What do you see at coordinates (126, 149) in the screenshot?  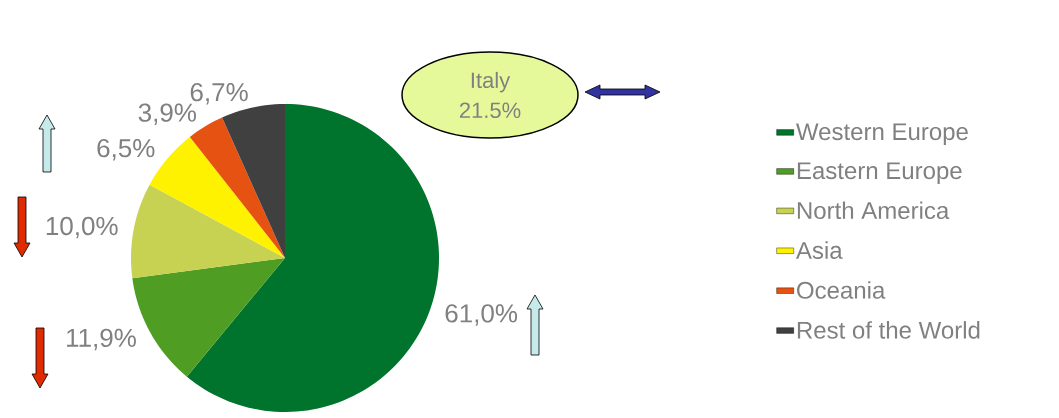 I see `data-label: 6,5%` at bounding box center [126, 149].